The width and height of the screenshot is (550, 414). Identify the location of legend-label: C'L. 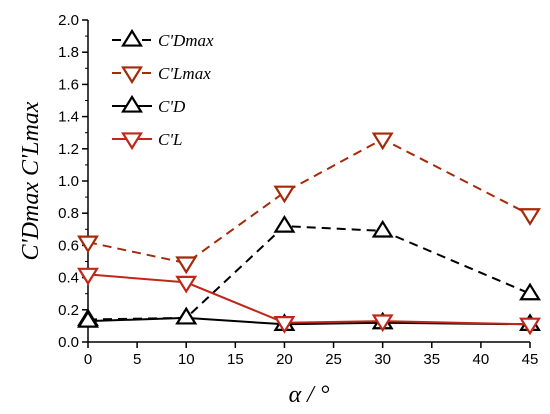
(170, 139).